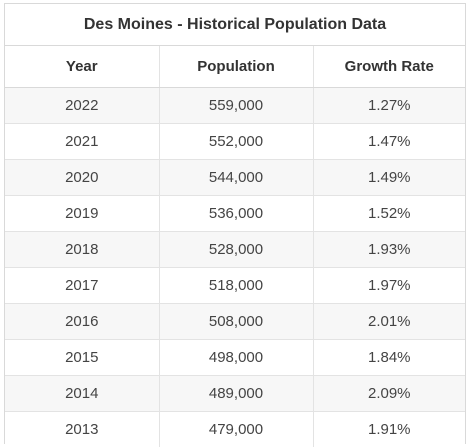  What do you see at coordinates (82, 322) in the screenshot?
I see `year-cell: 2016` at bounding box center [82, 322].